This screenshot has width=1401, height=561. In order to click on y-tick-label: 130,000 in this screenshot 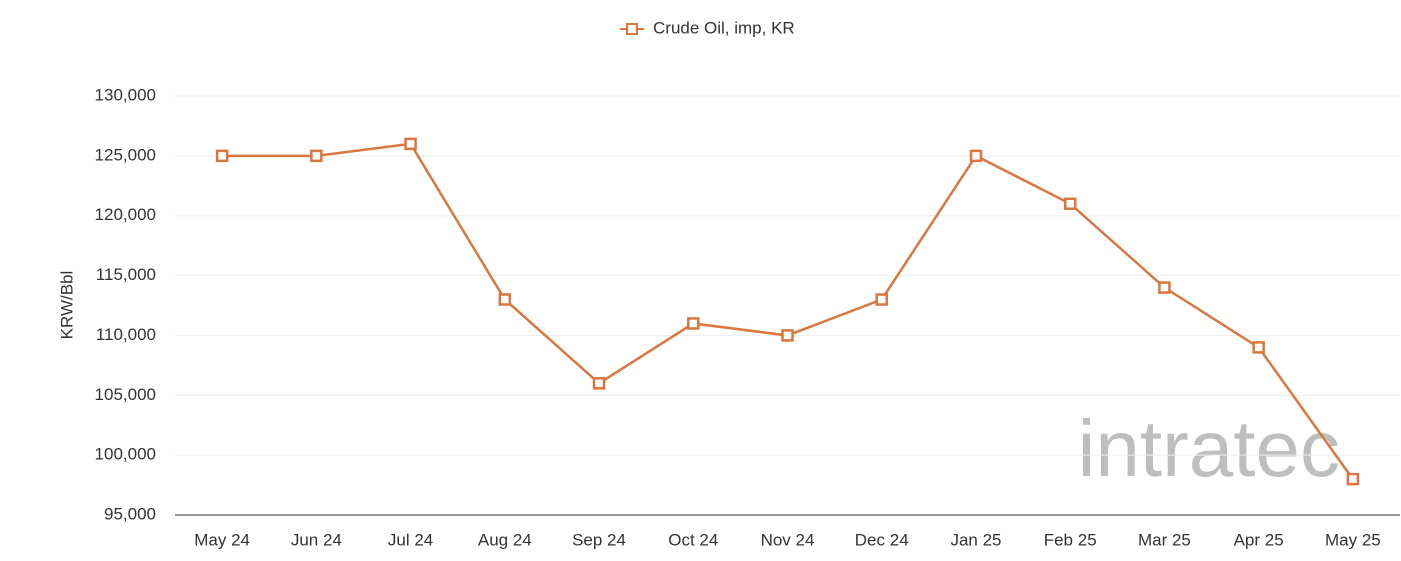, I will do `click(125, 94)`.